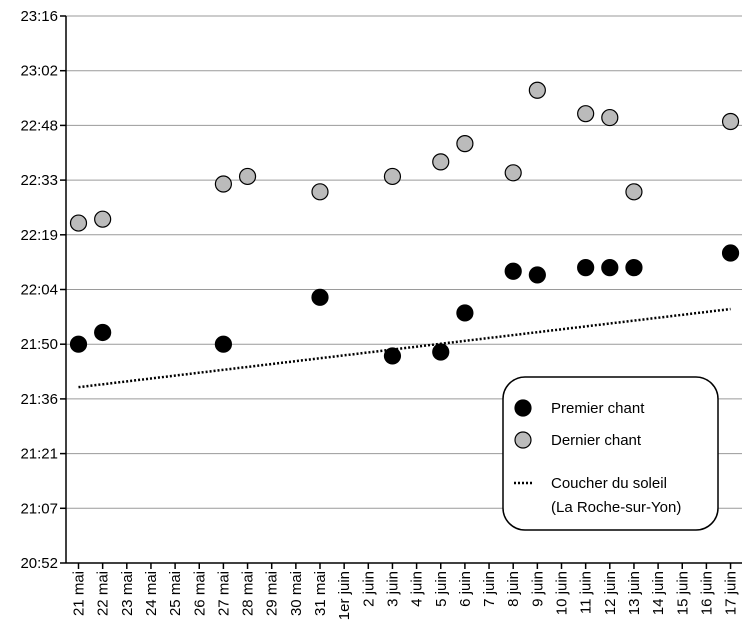  What do you see at coordinates (344, 595) in the screenshot?
I see `x-tick-label: 1er juin` at bounding box center [344, 595].